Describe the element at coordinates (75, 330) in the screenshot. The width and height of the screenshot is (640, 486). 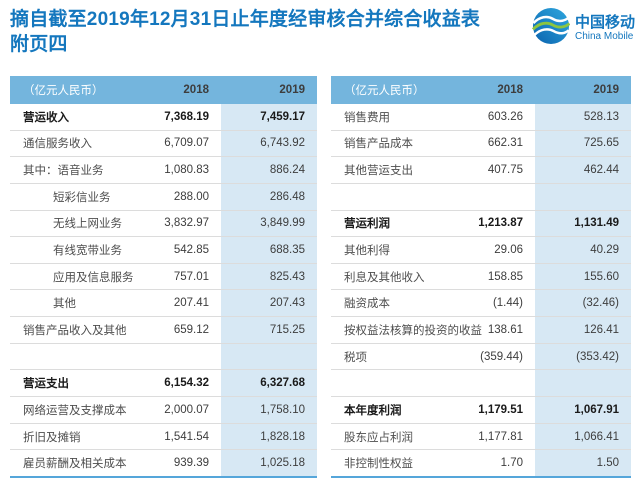
I see `row-label: 销售产品收入及其他` at that location.